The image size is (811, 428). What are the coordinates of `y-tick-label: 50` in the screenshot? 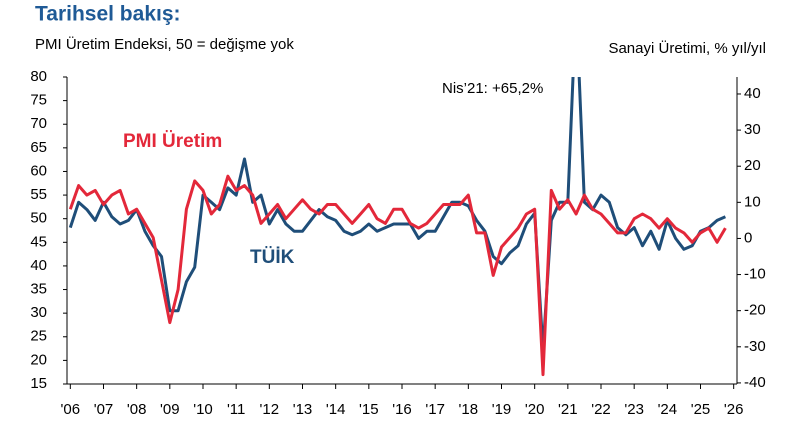 It's located at (38, 218).